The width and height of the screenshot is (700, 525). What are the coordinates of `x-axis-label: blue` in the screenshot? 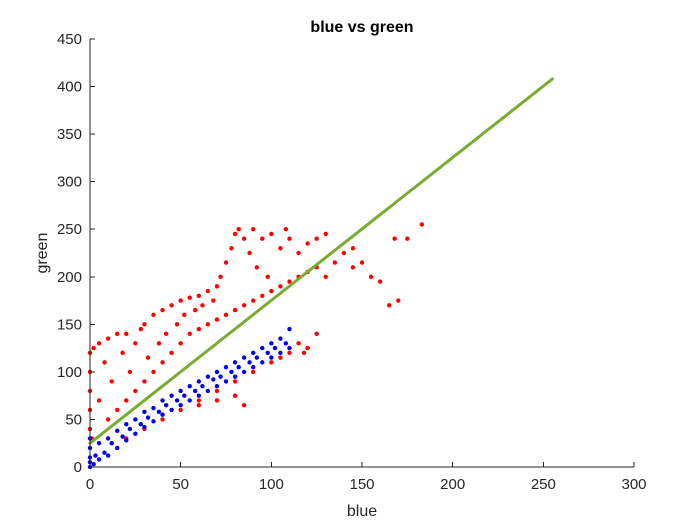 It's located at (362, 511).